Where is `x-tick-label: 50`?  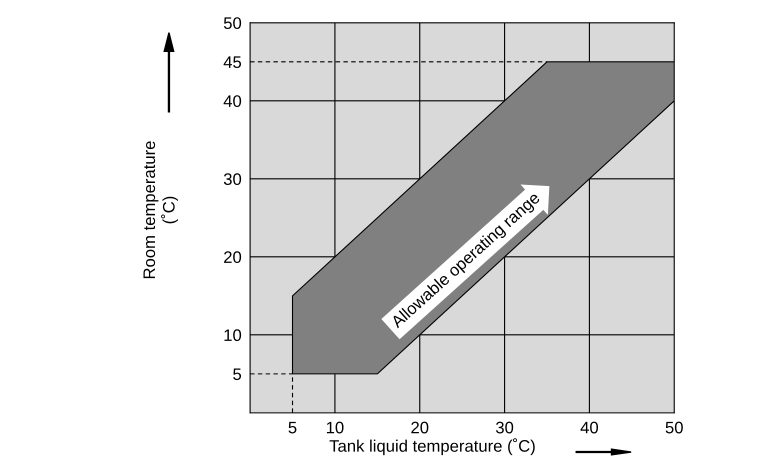 x-tick-label: 50 is located at coordinates (674, 428).